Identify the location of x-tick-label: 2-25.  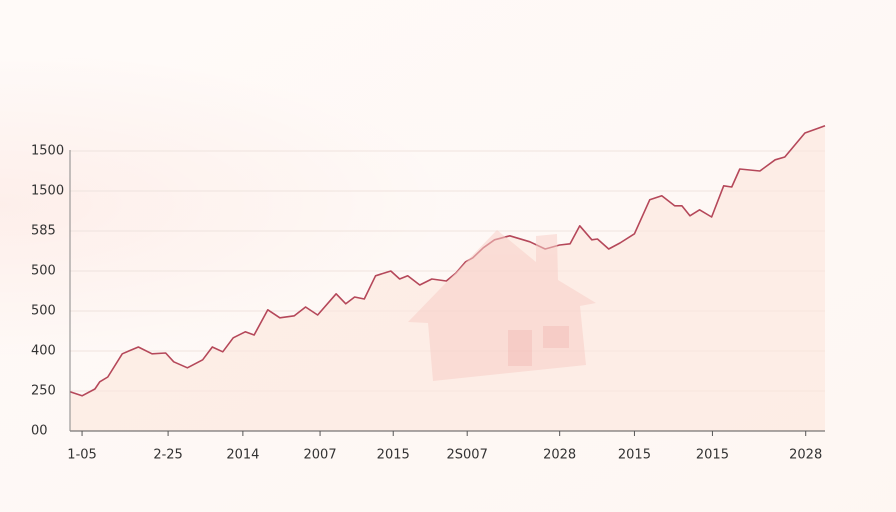
(168, 455).